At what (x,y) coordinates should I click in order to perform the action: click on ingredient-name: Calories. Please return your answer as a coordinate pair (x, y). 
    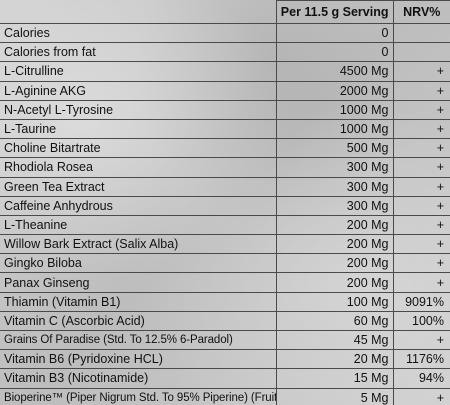
    Looking at the image, I should click on (138, 33).